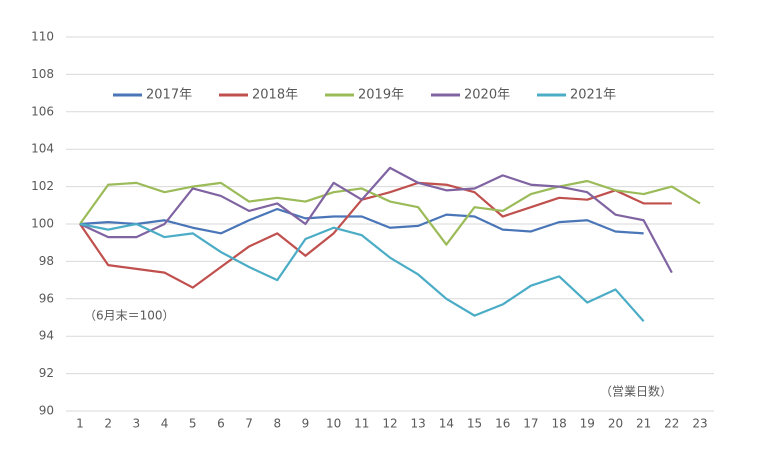 Image resolution: width=760 pixels, height=463 pixels. I want to click on x-axis-note: （営業日数）, so click(636, 391).